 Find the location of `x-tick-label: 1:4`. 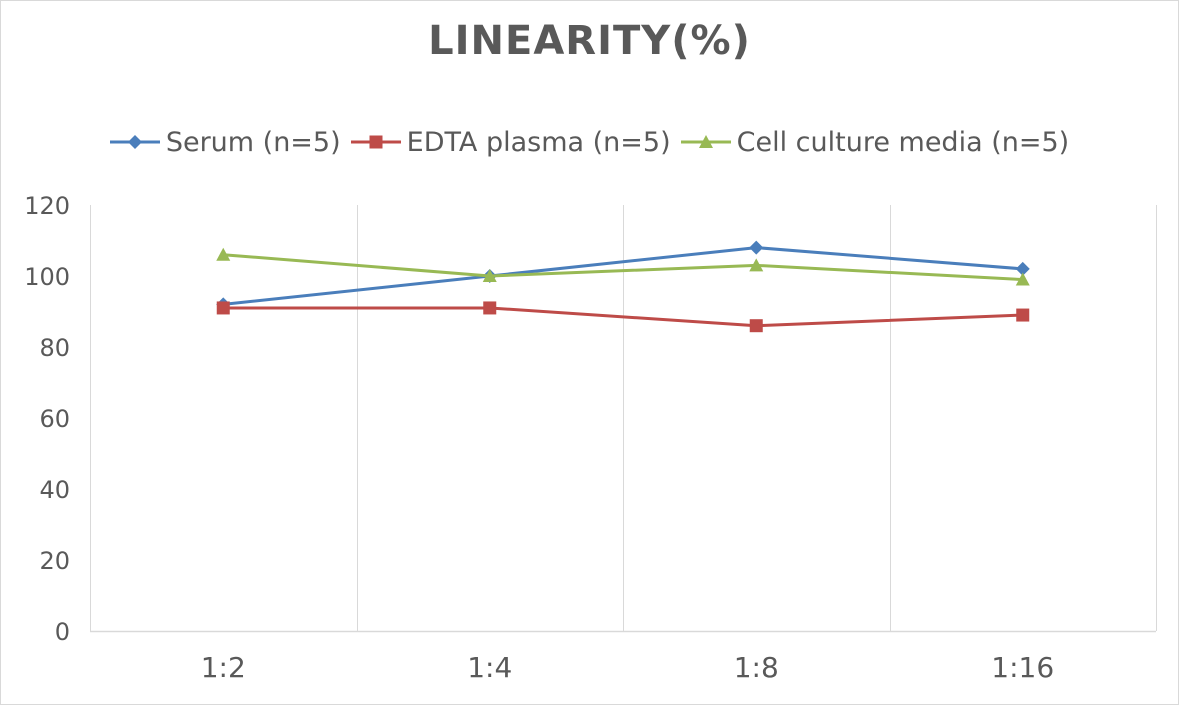

x-tick-label: 1:4 is located at coordinates (489, 667).